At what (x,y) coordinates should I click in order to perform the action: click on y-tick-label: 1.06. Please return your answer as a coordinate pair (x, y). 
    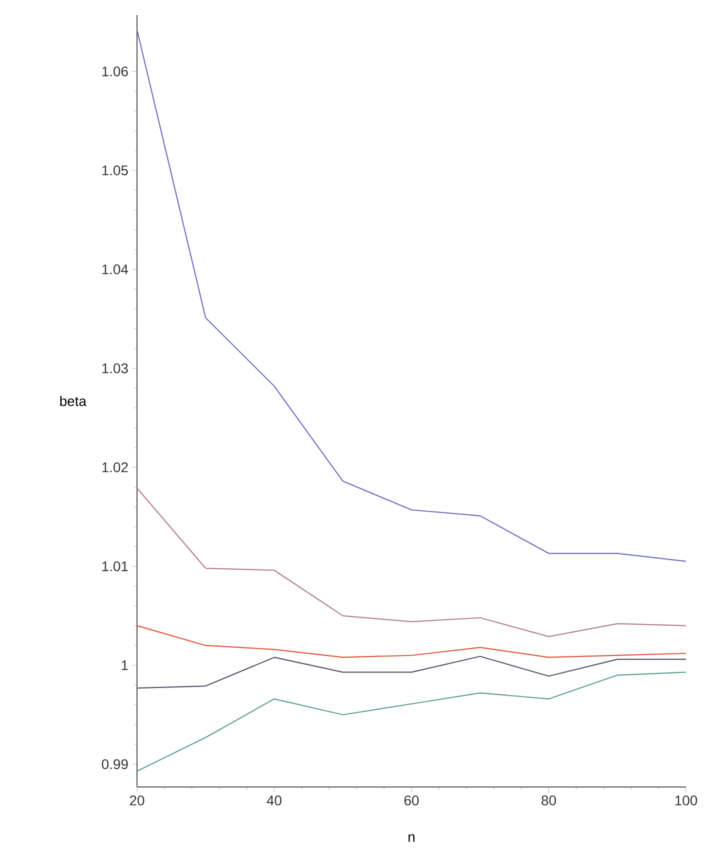
    Looking at the image, I should click on (115, 71).